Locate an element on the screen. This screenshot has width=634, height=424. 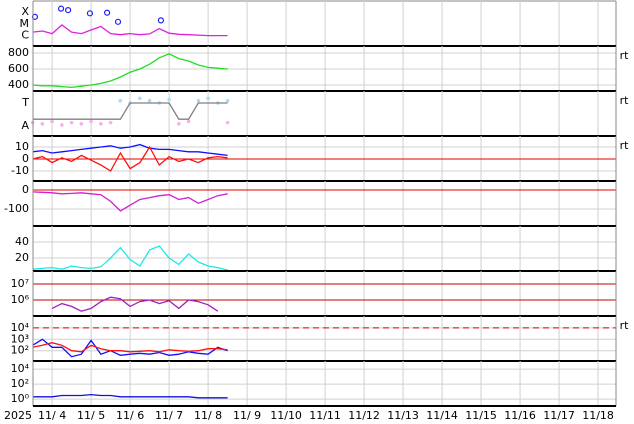
x-tick-label: 11/14 is located at coordinates (442, 415).